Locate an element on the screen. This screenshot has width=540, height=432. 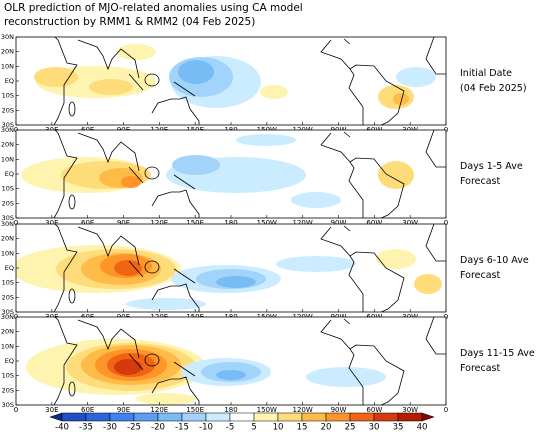
colorbar-label: 30 is located at coordinates (374, 427).